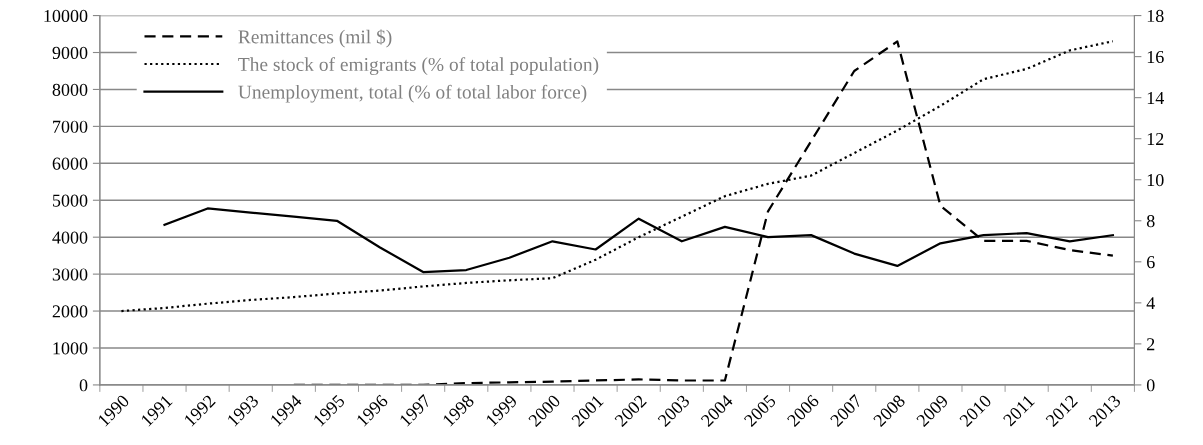 This screenshot has width=1203, height=445. I want to click on legend-label: The stock of emigrants (% of total population), so click(418, 66).